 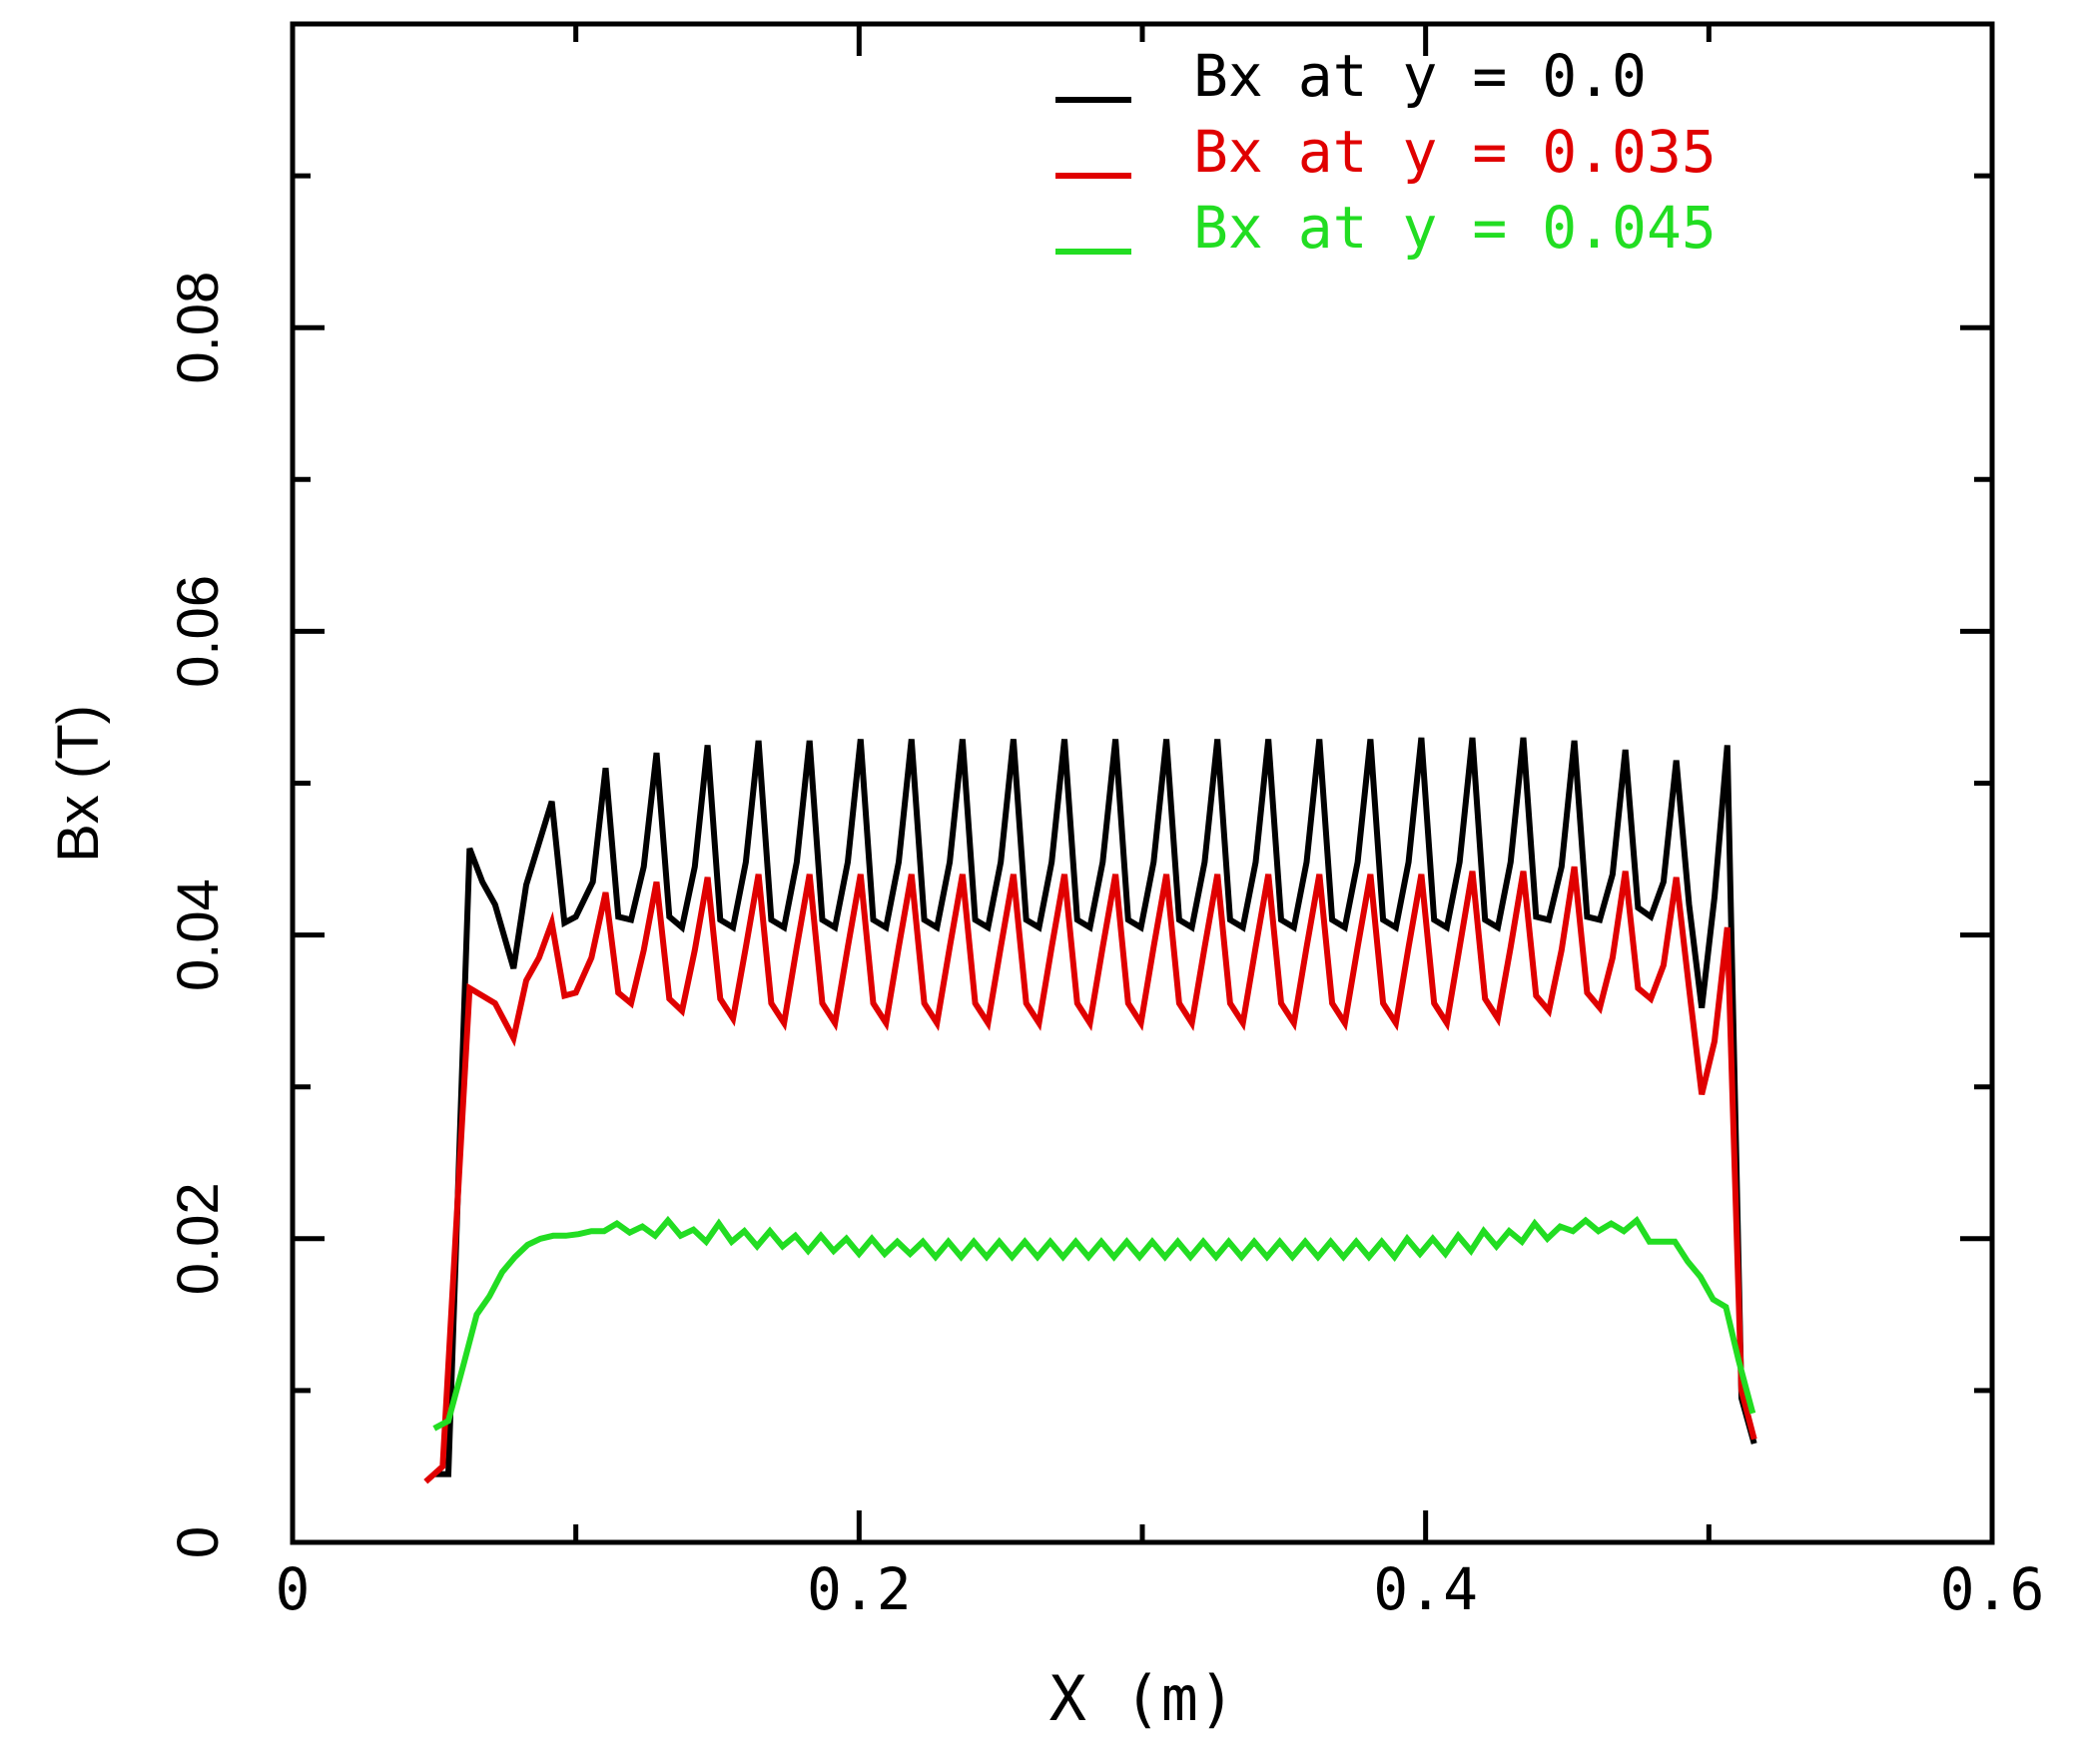 What do you see at coordinates (1992, 1589) in the screenshot?
I see `x-tick-label: 0.6` at bounding box center [1992, 1589].